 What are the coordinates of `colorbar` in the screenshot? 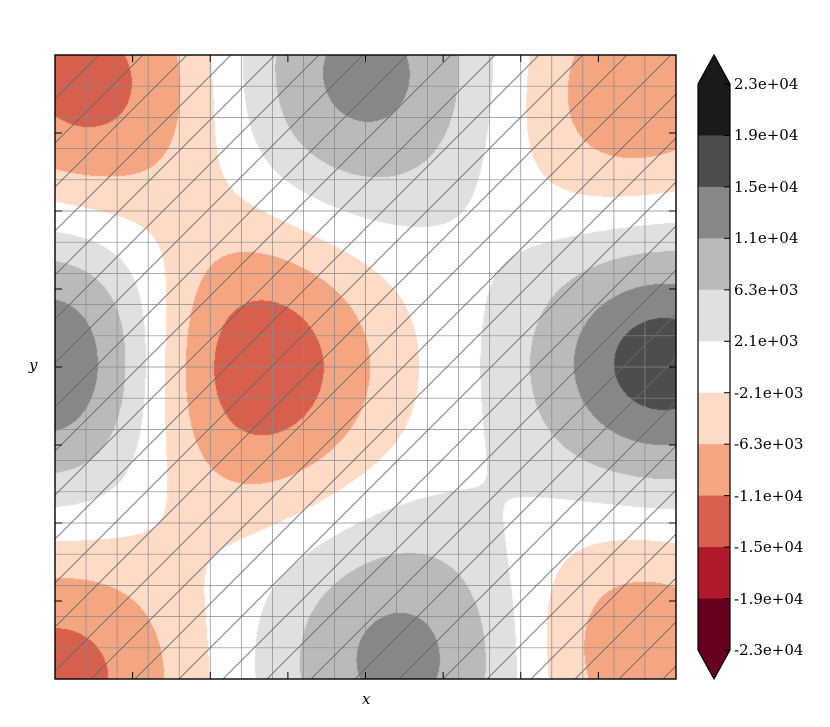 It's located at (714, 367).